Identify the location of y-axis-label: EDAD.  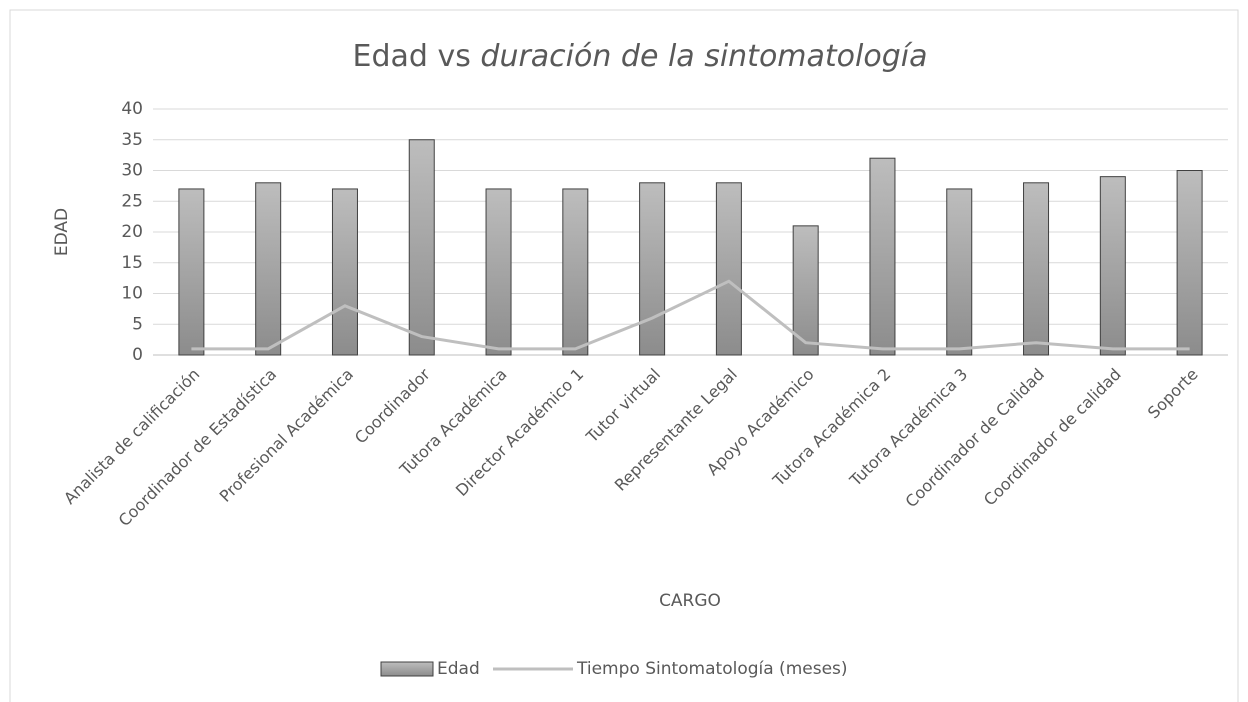
(62, 232).